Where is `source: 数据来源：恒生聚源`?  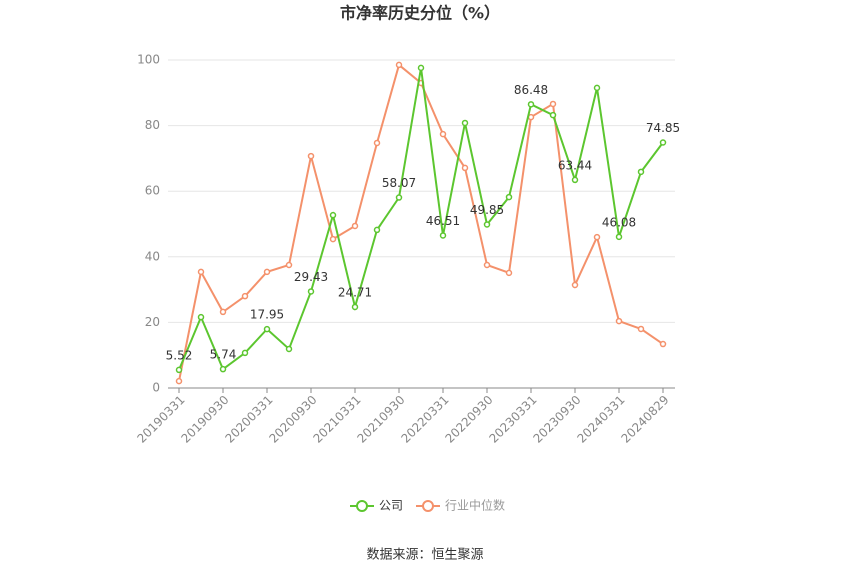 source: 数据来源：恒生聚源 is located at coordinates (424, 555).